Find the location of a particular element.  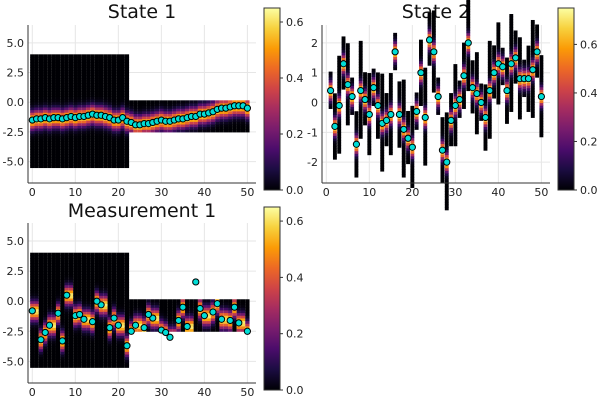

y-tick-label: 2.5 is located at coordinates (16, 271).